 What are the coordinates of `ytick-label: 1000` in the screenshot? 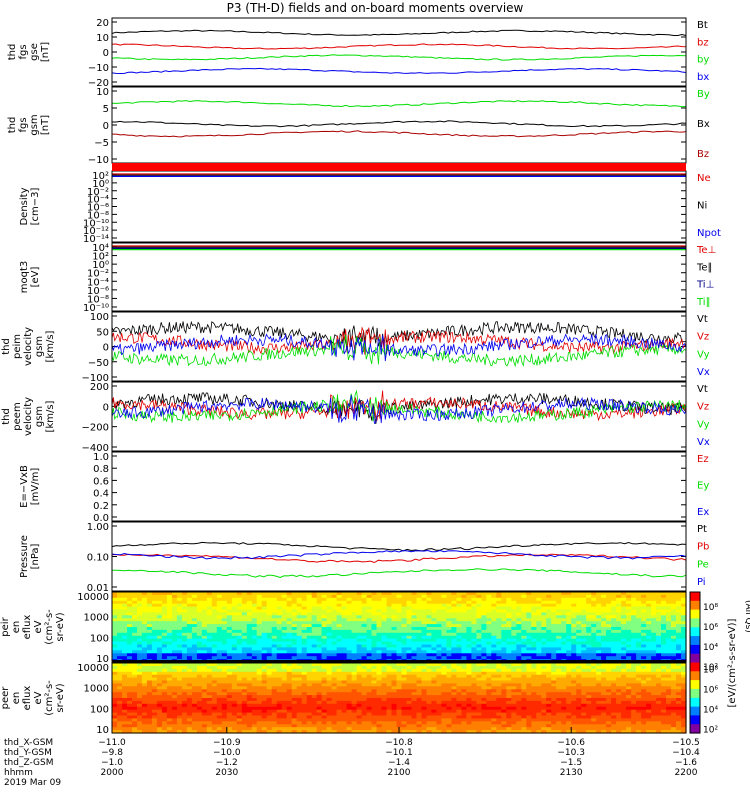 It's located at (96, 618).